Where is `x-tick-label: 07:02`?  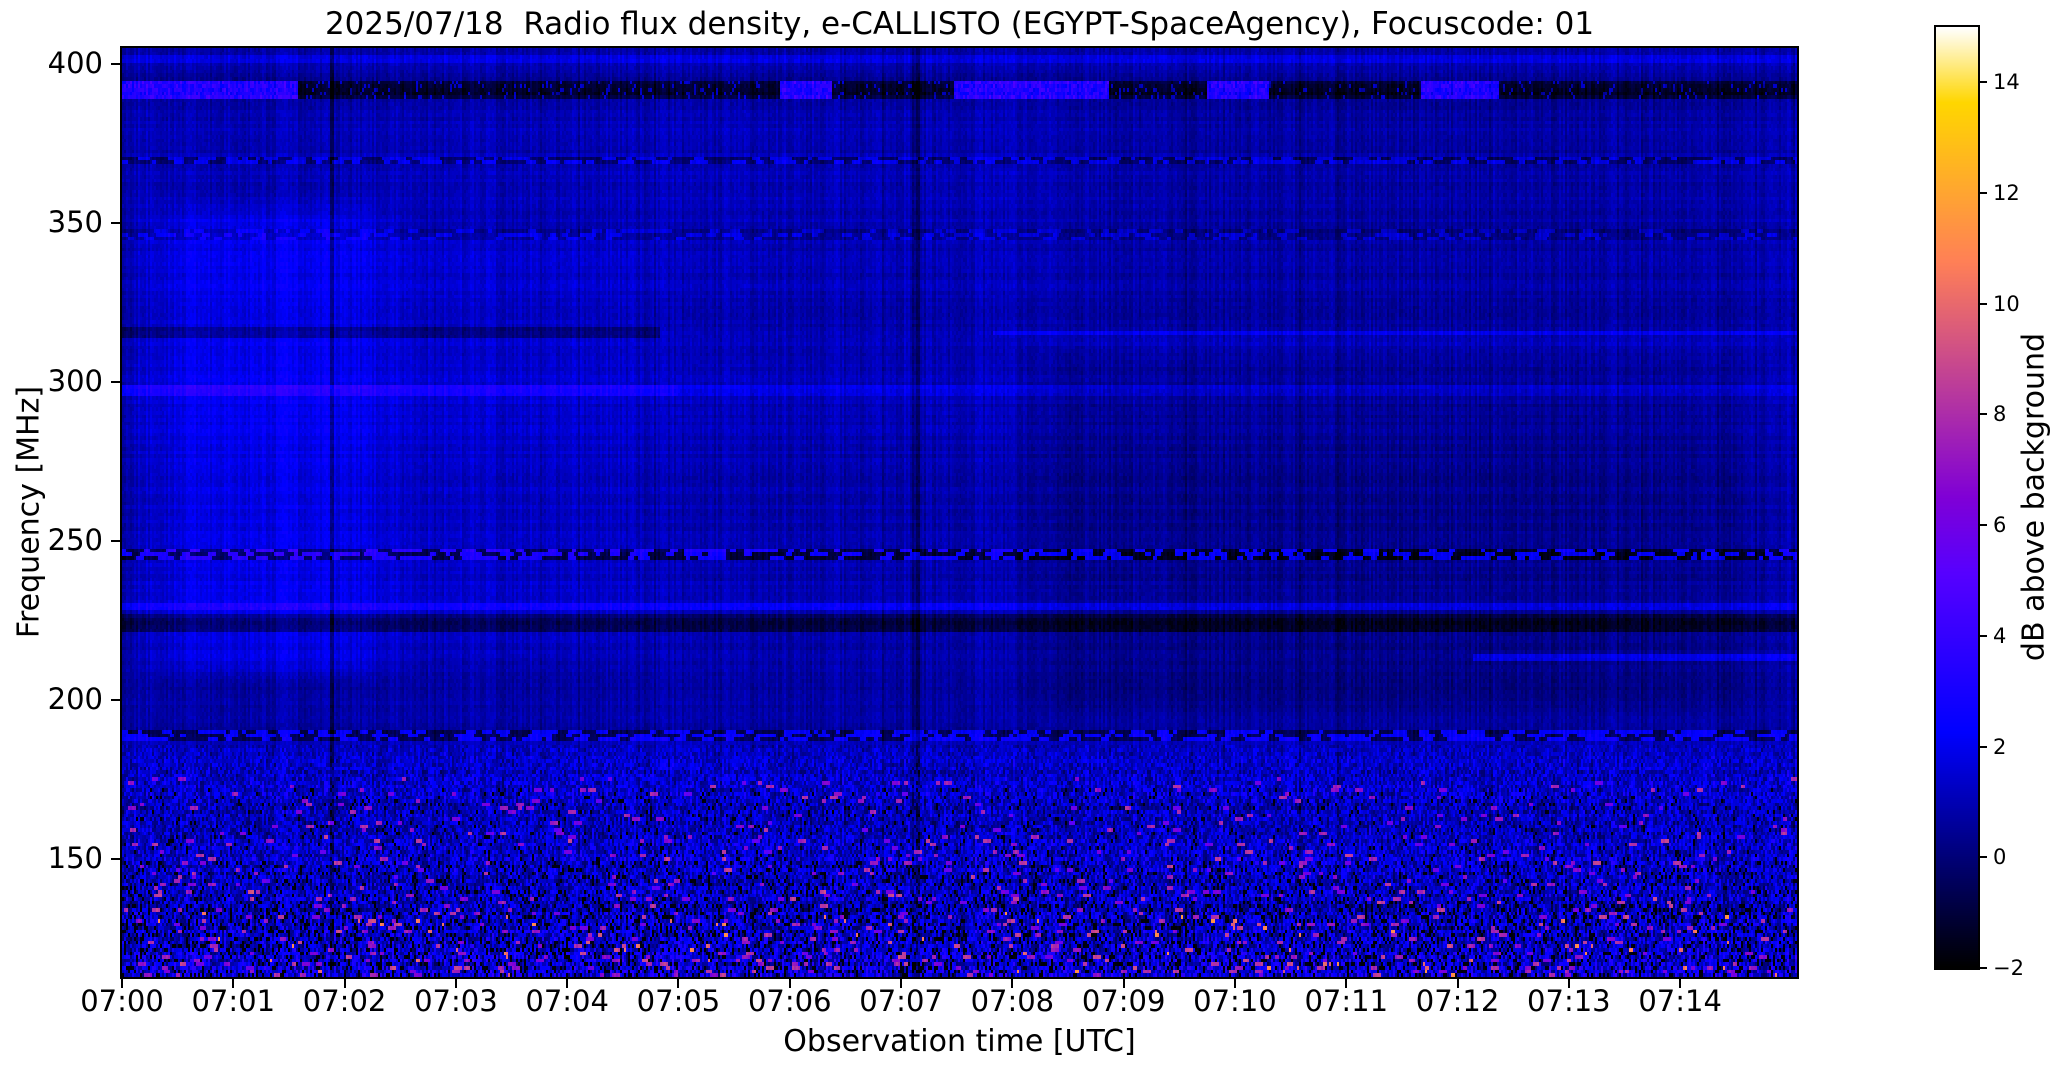 x-tick-label: 07:02 is located at coordinates (344, 1001).